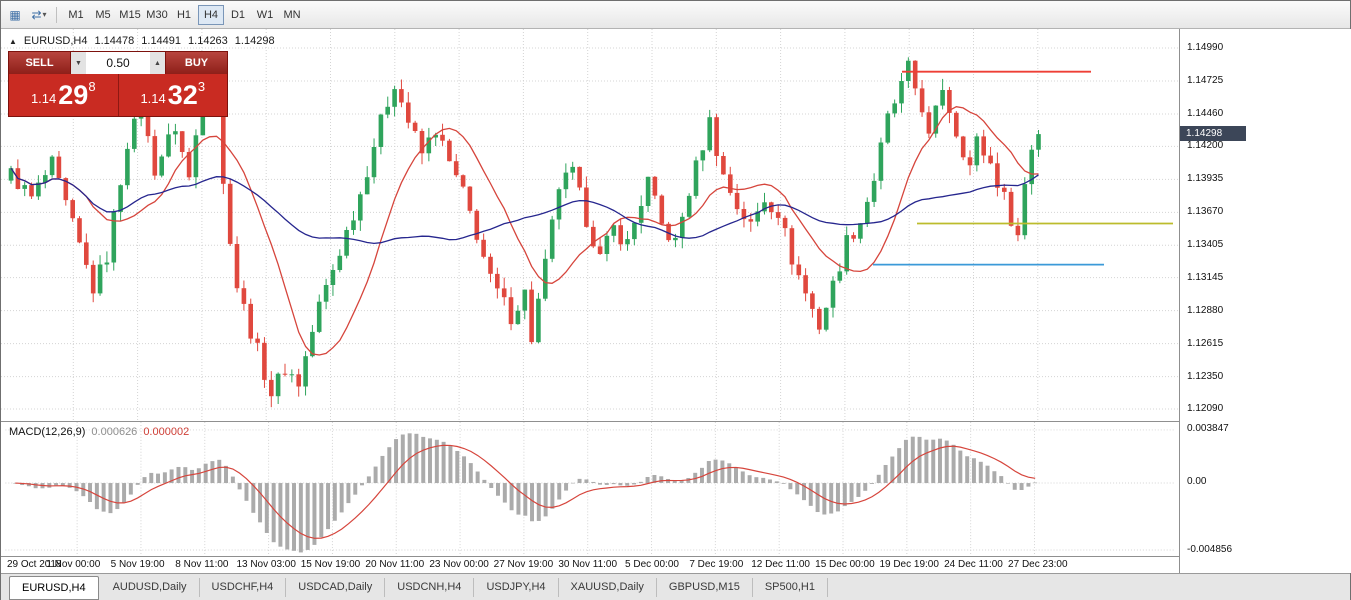  I want to click on chart-tab-audusd-daily: AUDUSD,Daily, so click(150, 587).